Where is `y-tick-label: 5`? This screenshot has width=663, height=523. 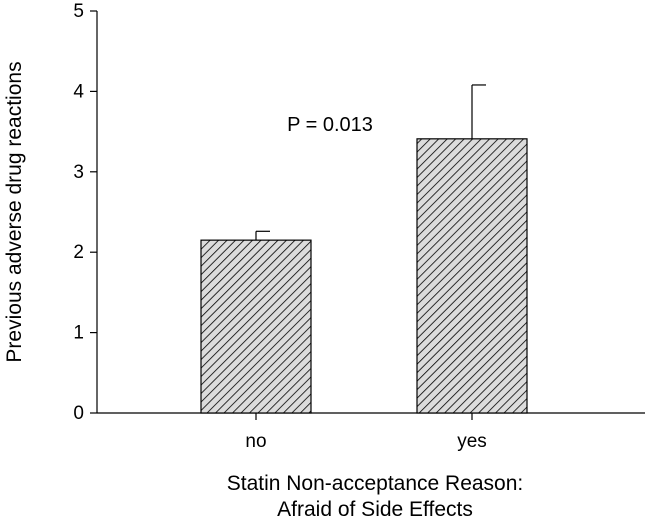 y-tick-label: 5 is located at coordinates (78, 11).